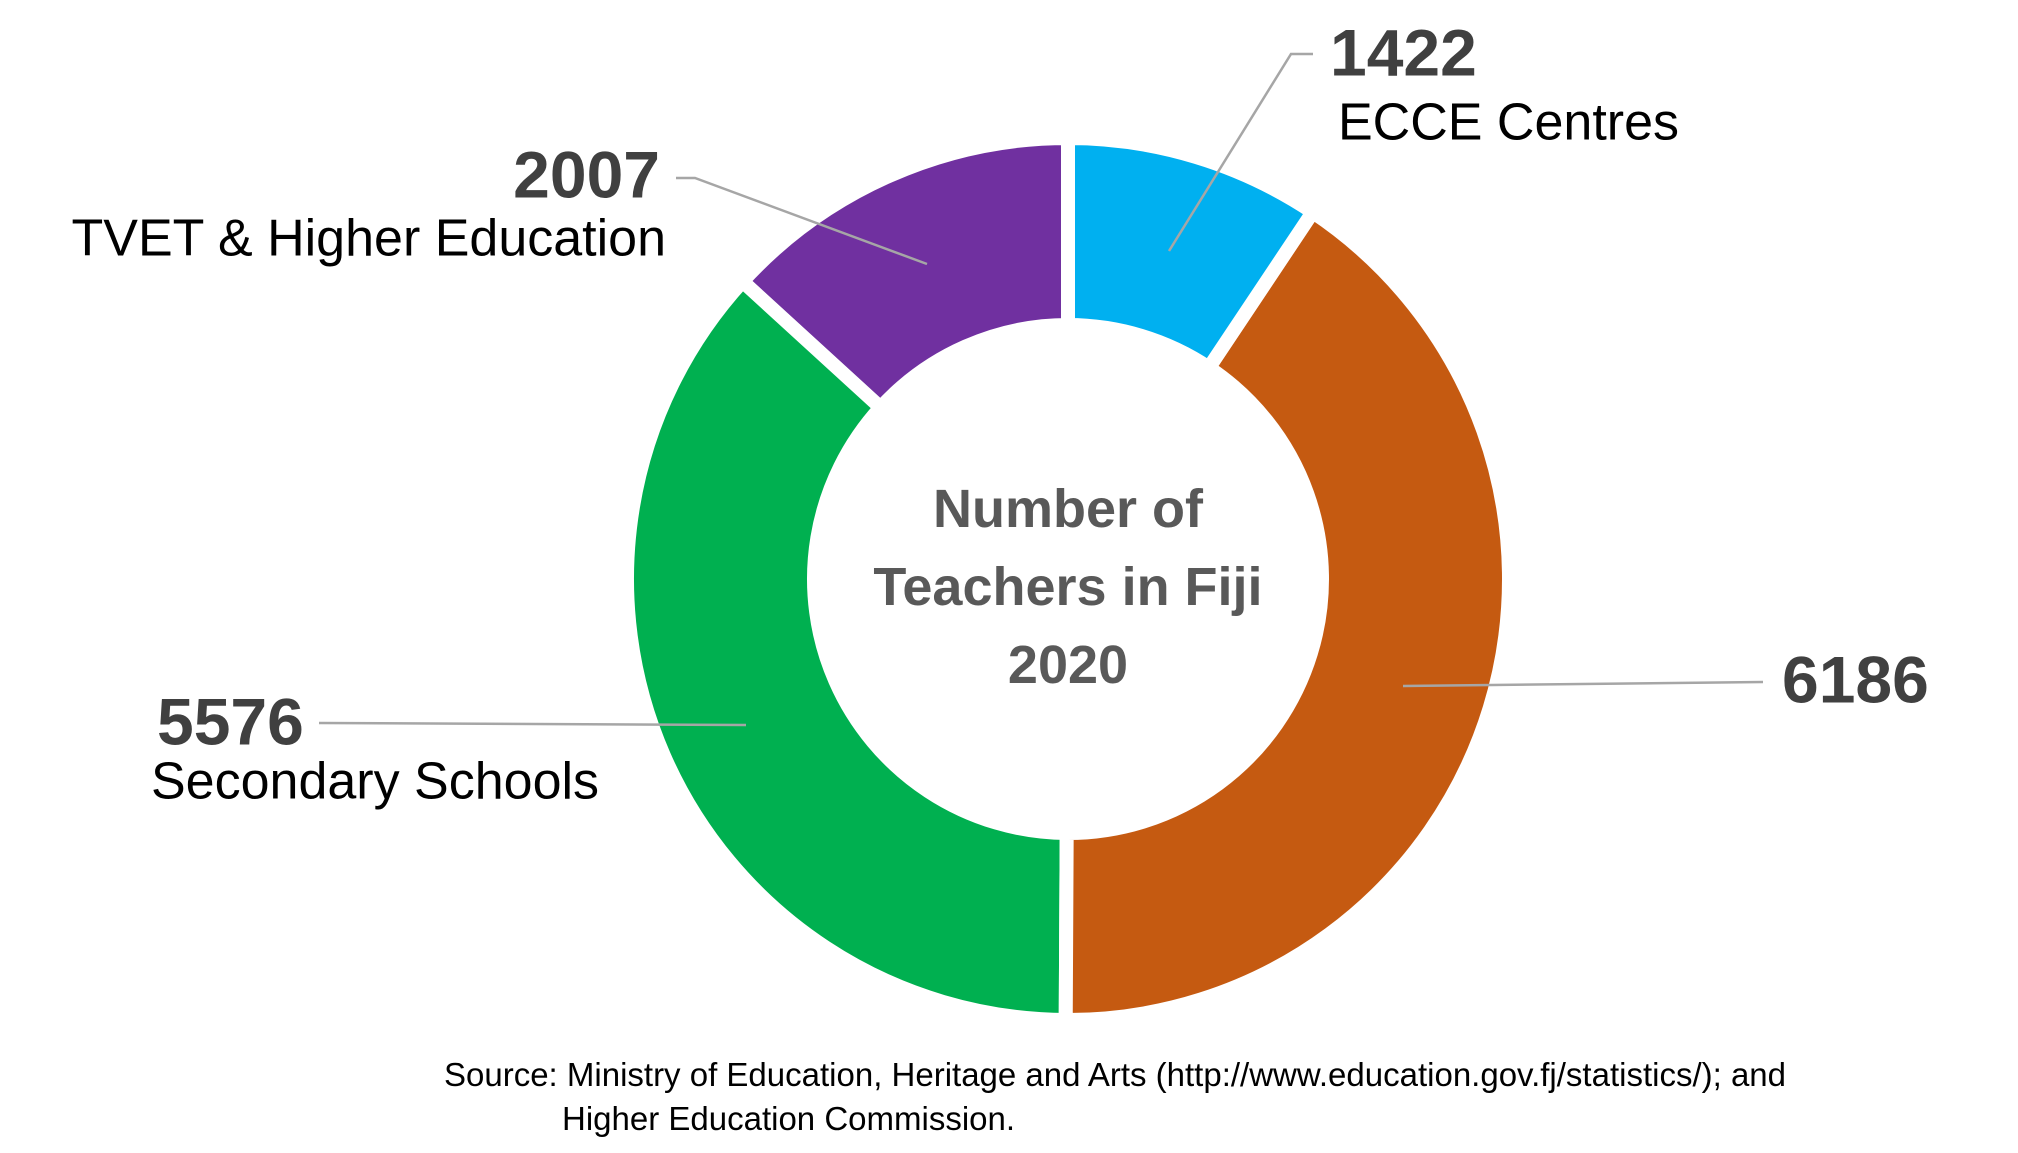 The height and width of the screenshot is (1153, 2018). What do you see at coordinates (369, 239) in the screenshot?
I see `category-label: TVET & Higher Education` at bounding box center [369, 239].